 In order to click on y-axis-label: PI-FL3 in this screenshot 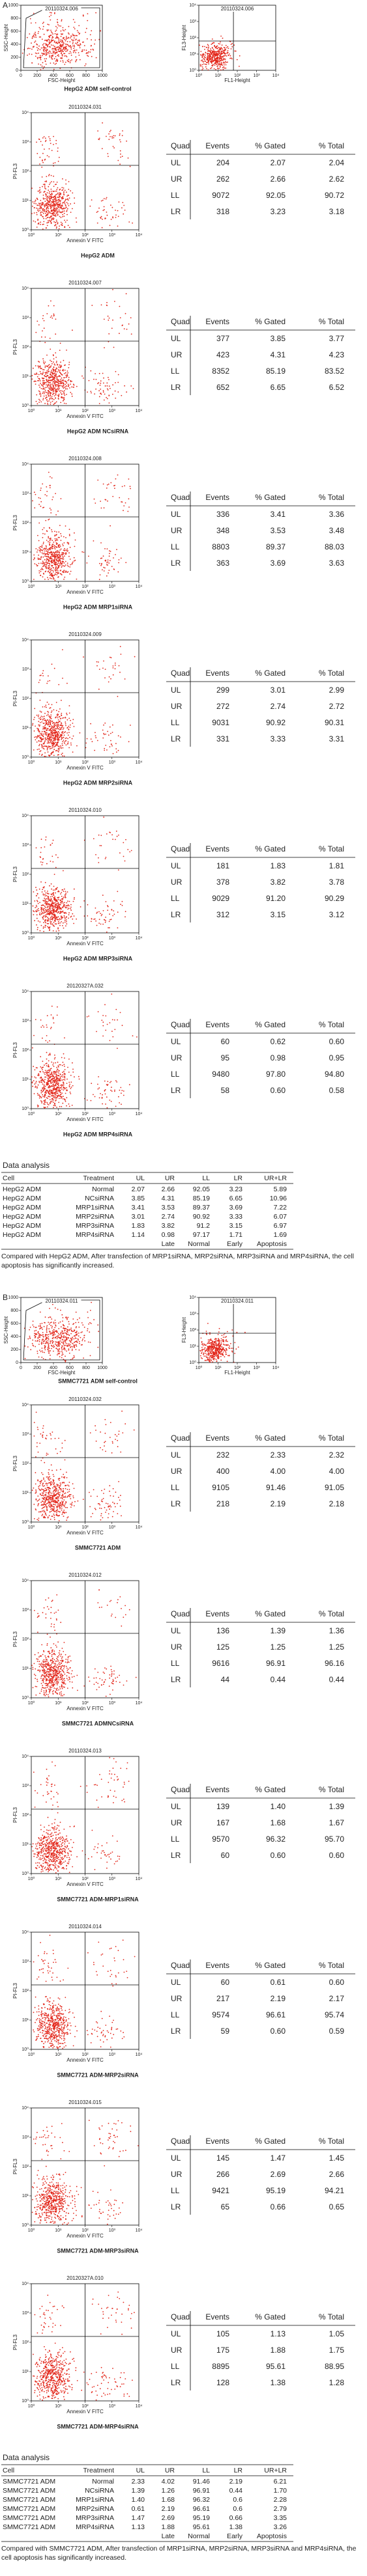, I will do `click(15, 347)`.